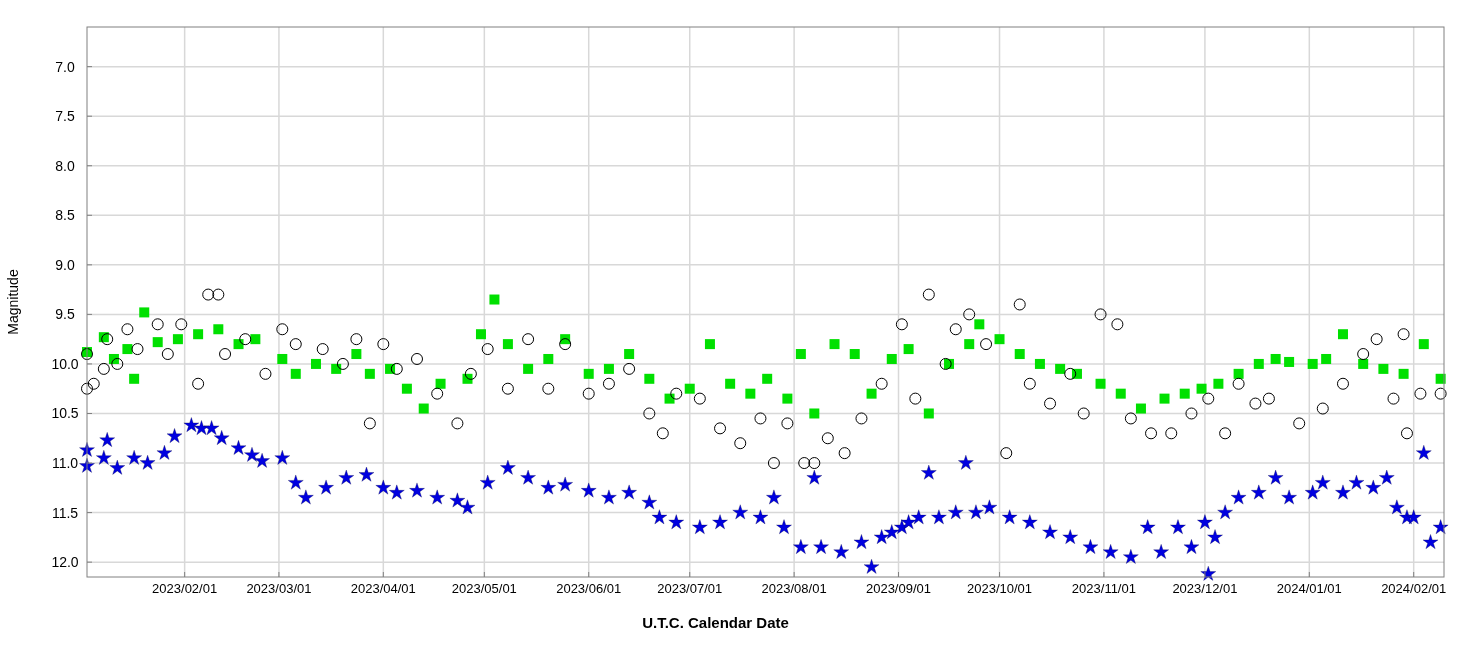 The width and height of the screenshot is (1476, 670). I want to click on x-tick-label: 2024/01/01, so click(1309, 588).